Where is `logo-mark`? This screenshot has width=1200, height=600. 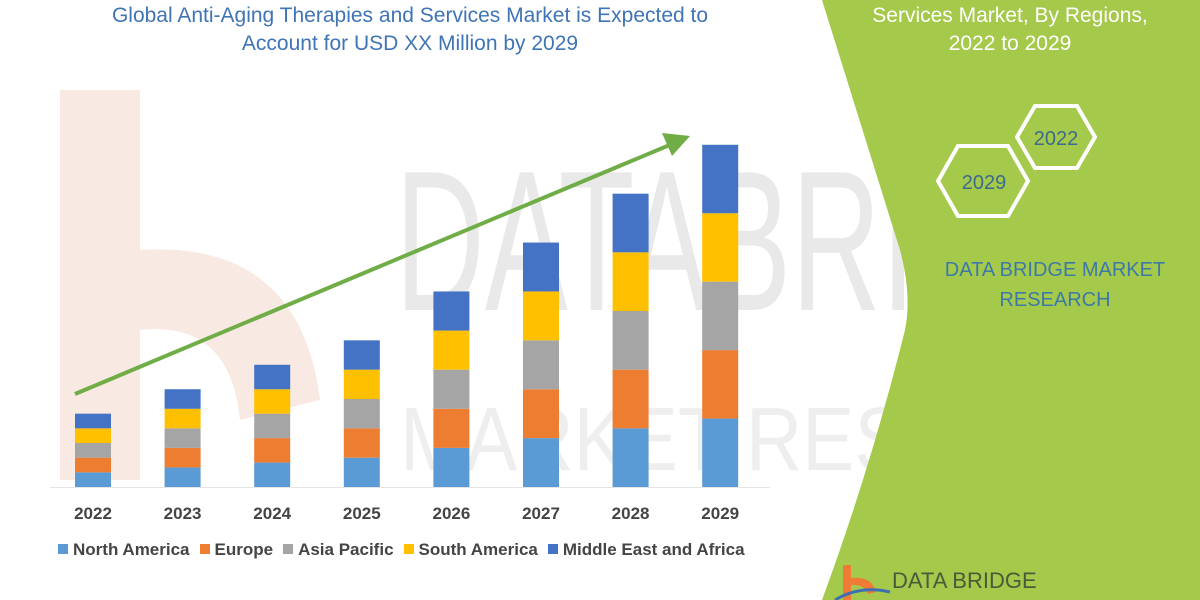
logo-mark is located at coordinates (862, 582).